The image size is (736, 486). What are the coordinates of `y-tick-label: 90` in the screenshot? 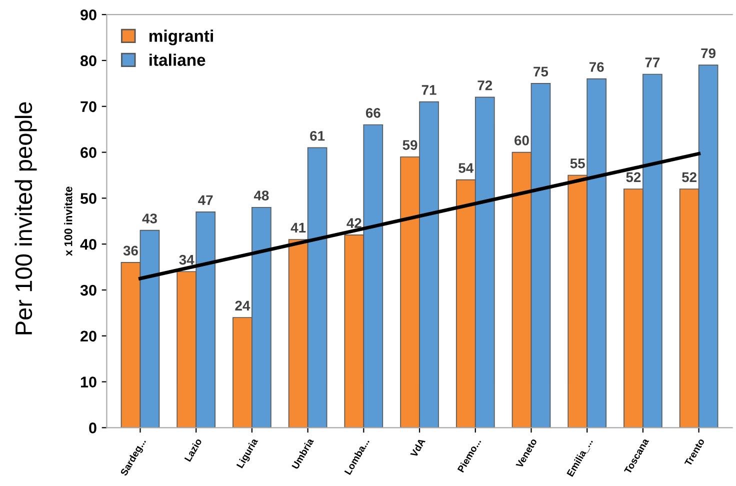 It's located at (88, 14).